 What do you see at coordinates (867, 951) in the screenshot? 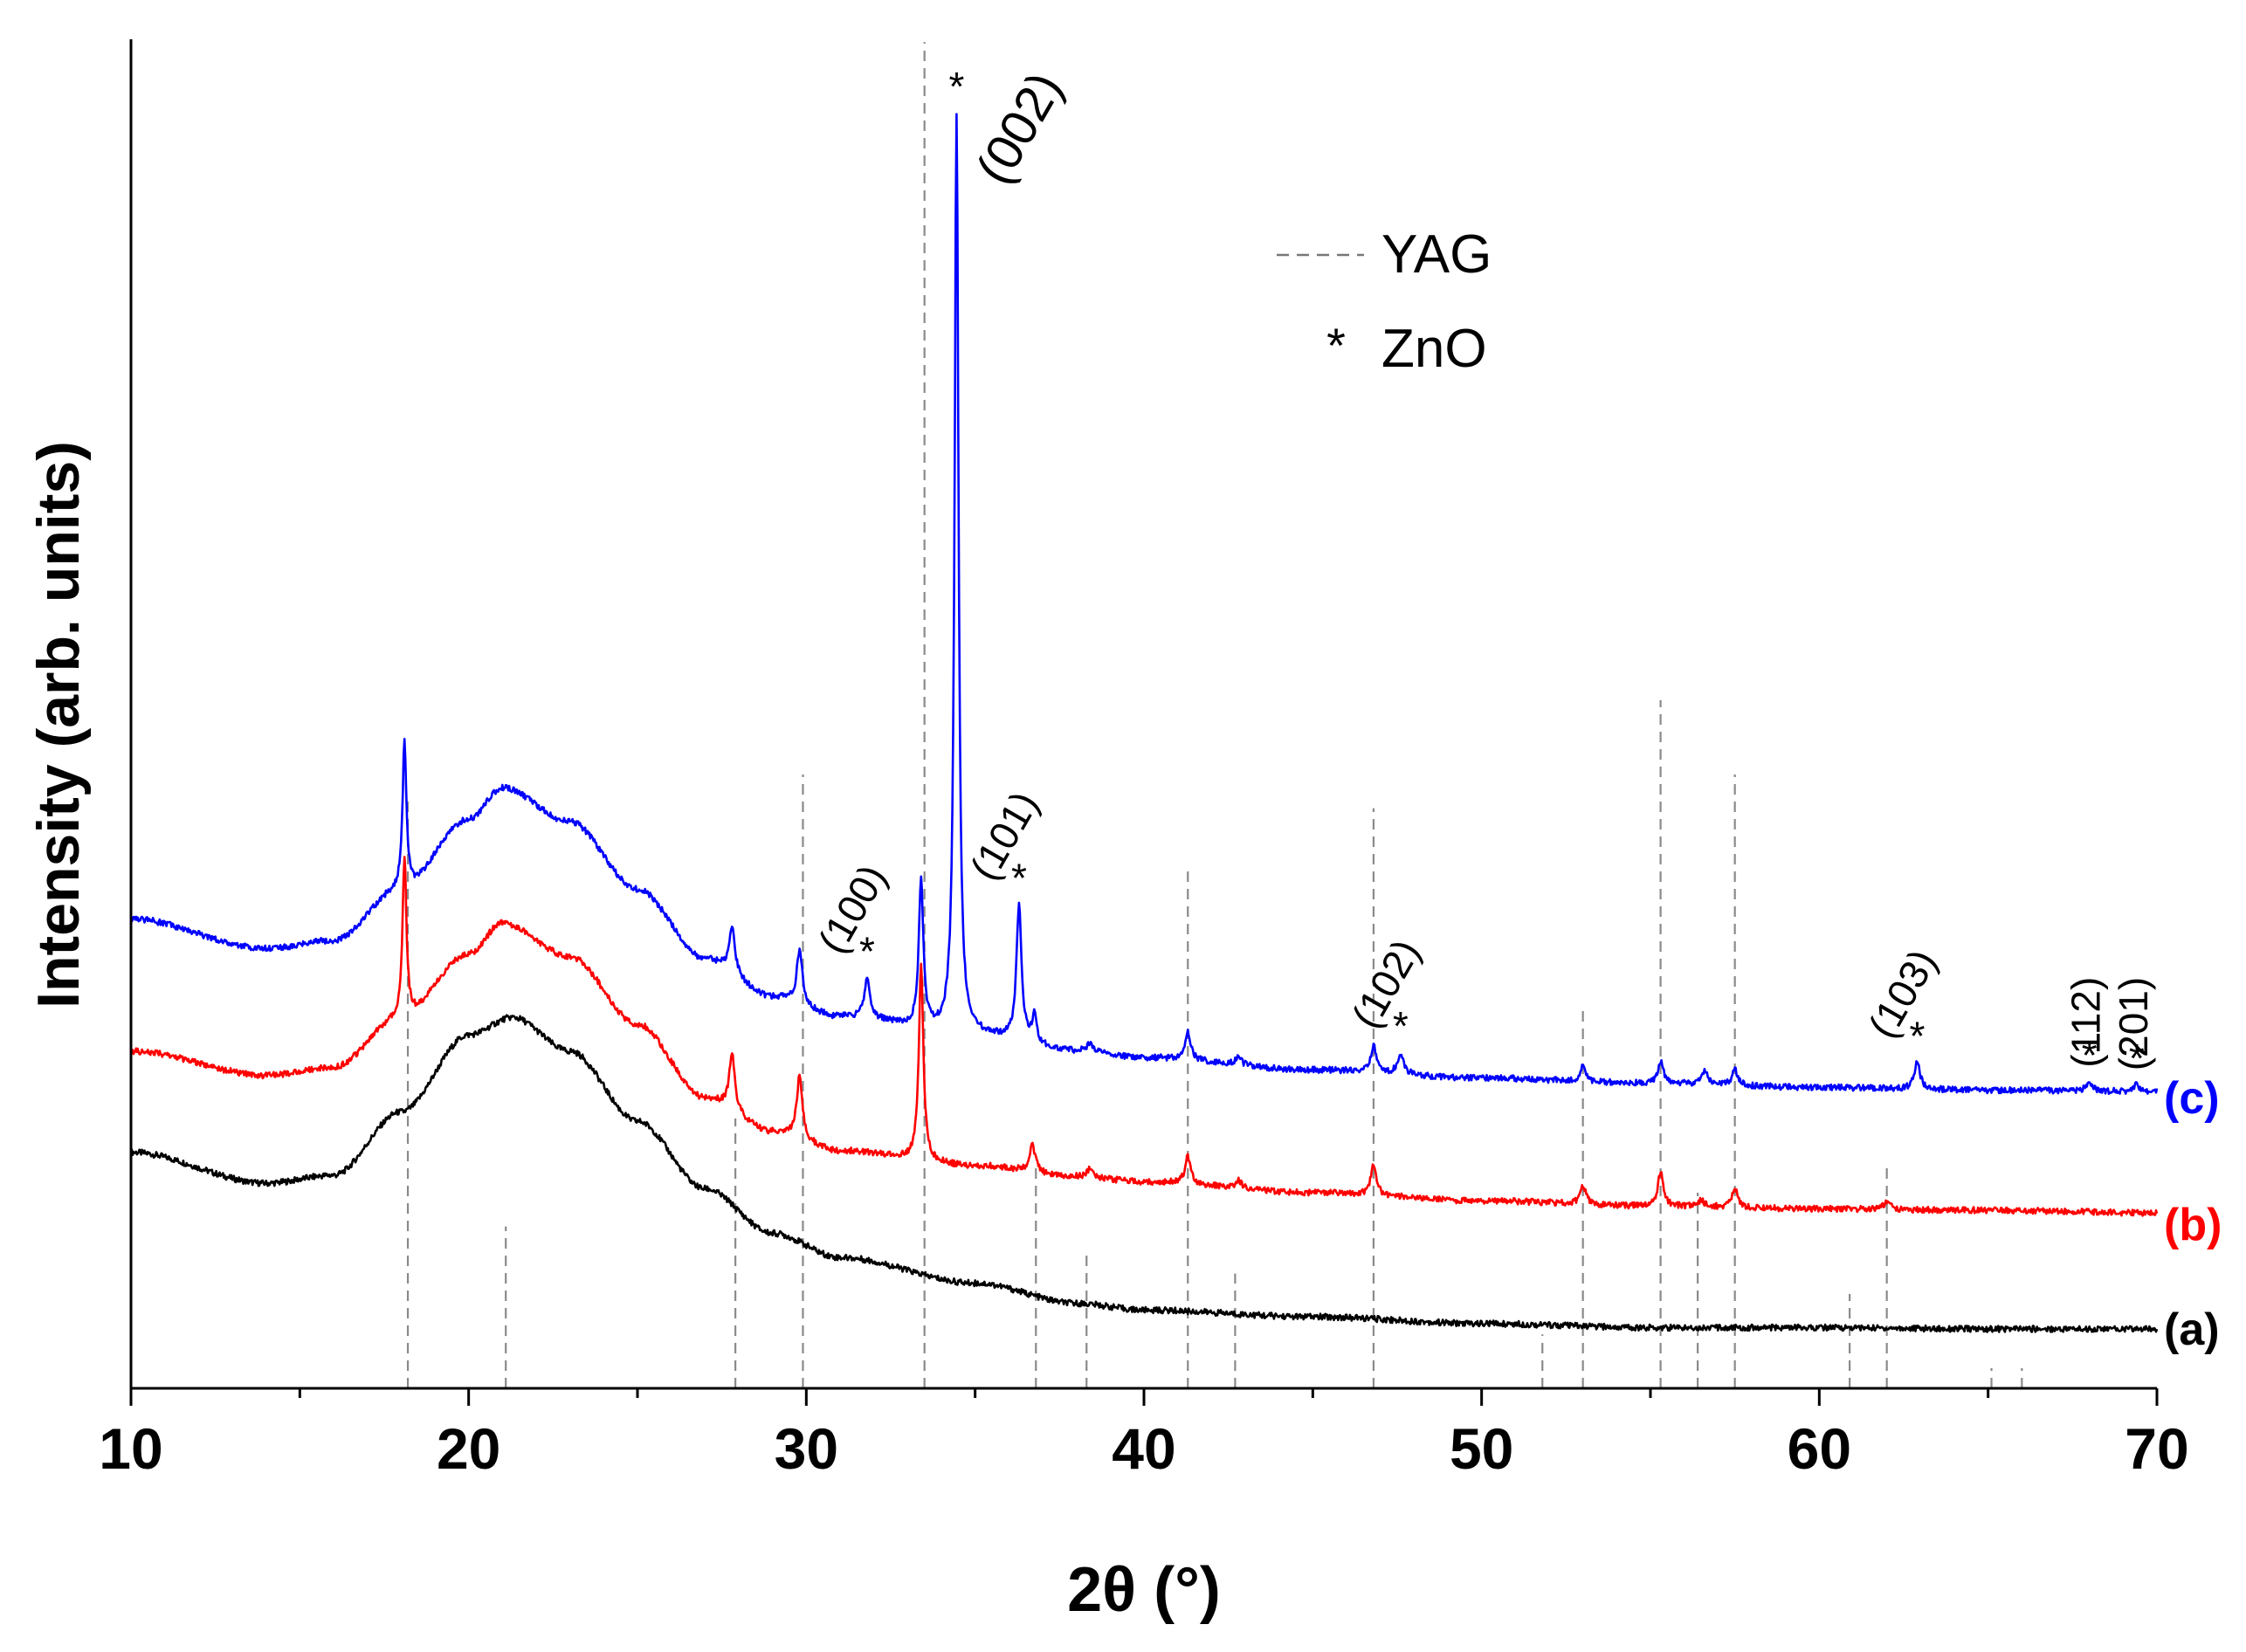
I see `zno-star-100: *` at bounding box center [867, 951].